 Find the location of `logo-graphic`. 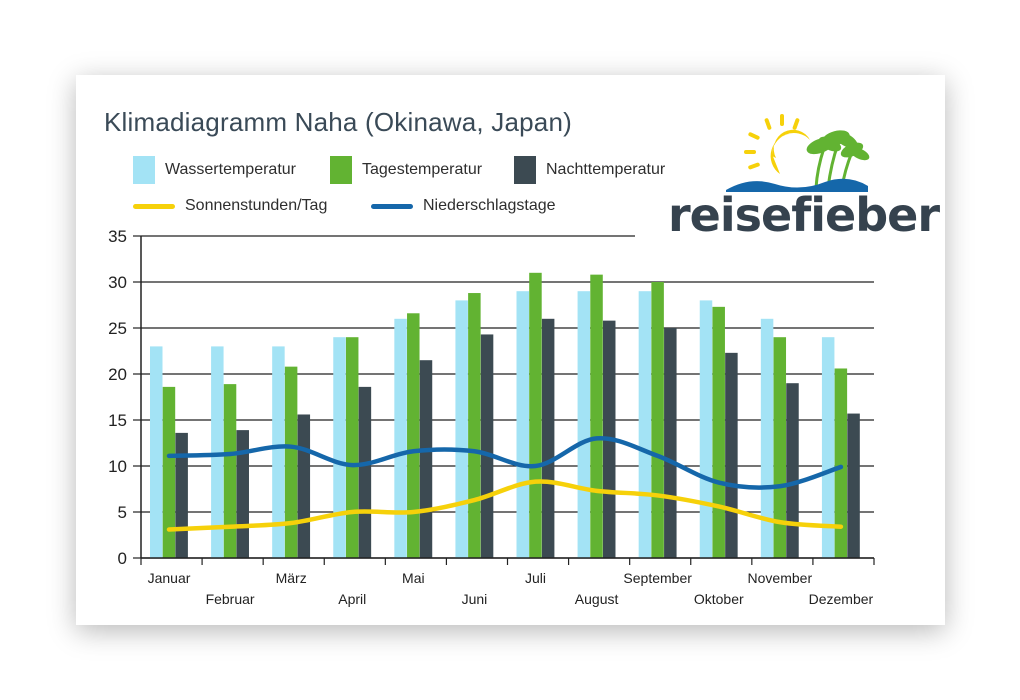

logo-graphic is located at coordinates (798, 153).